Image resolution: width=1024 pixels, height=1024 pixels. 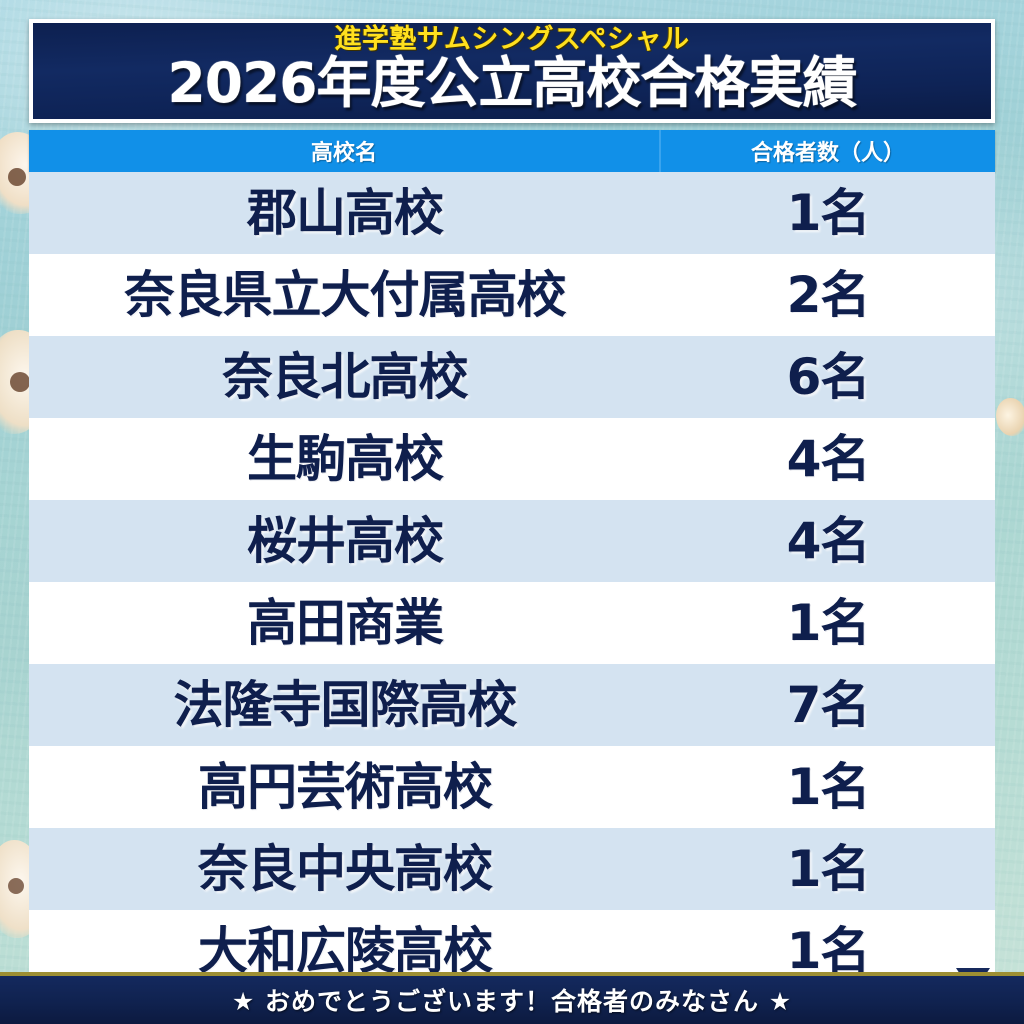 What do you see at coordinates (512, 213) in the screenshot?
I see `table-row: 郡山高校 1名` at bounding box center [512, 213].